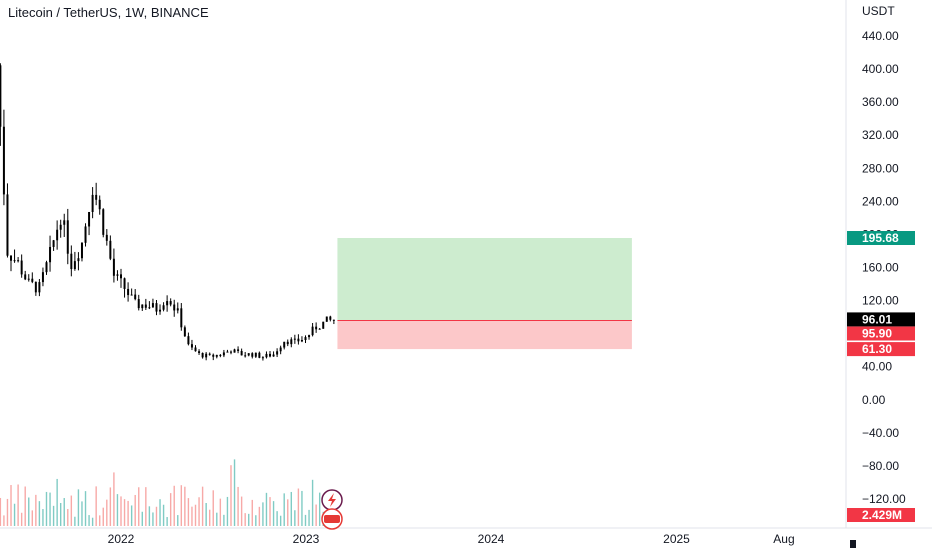  Describe the element at coordinates (880, 433) in the screenshot. I see `y-tick-label: −40.00` at that location.